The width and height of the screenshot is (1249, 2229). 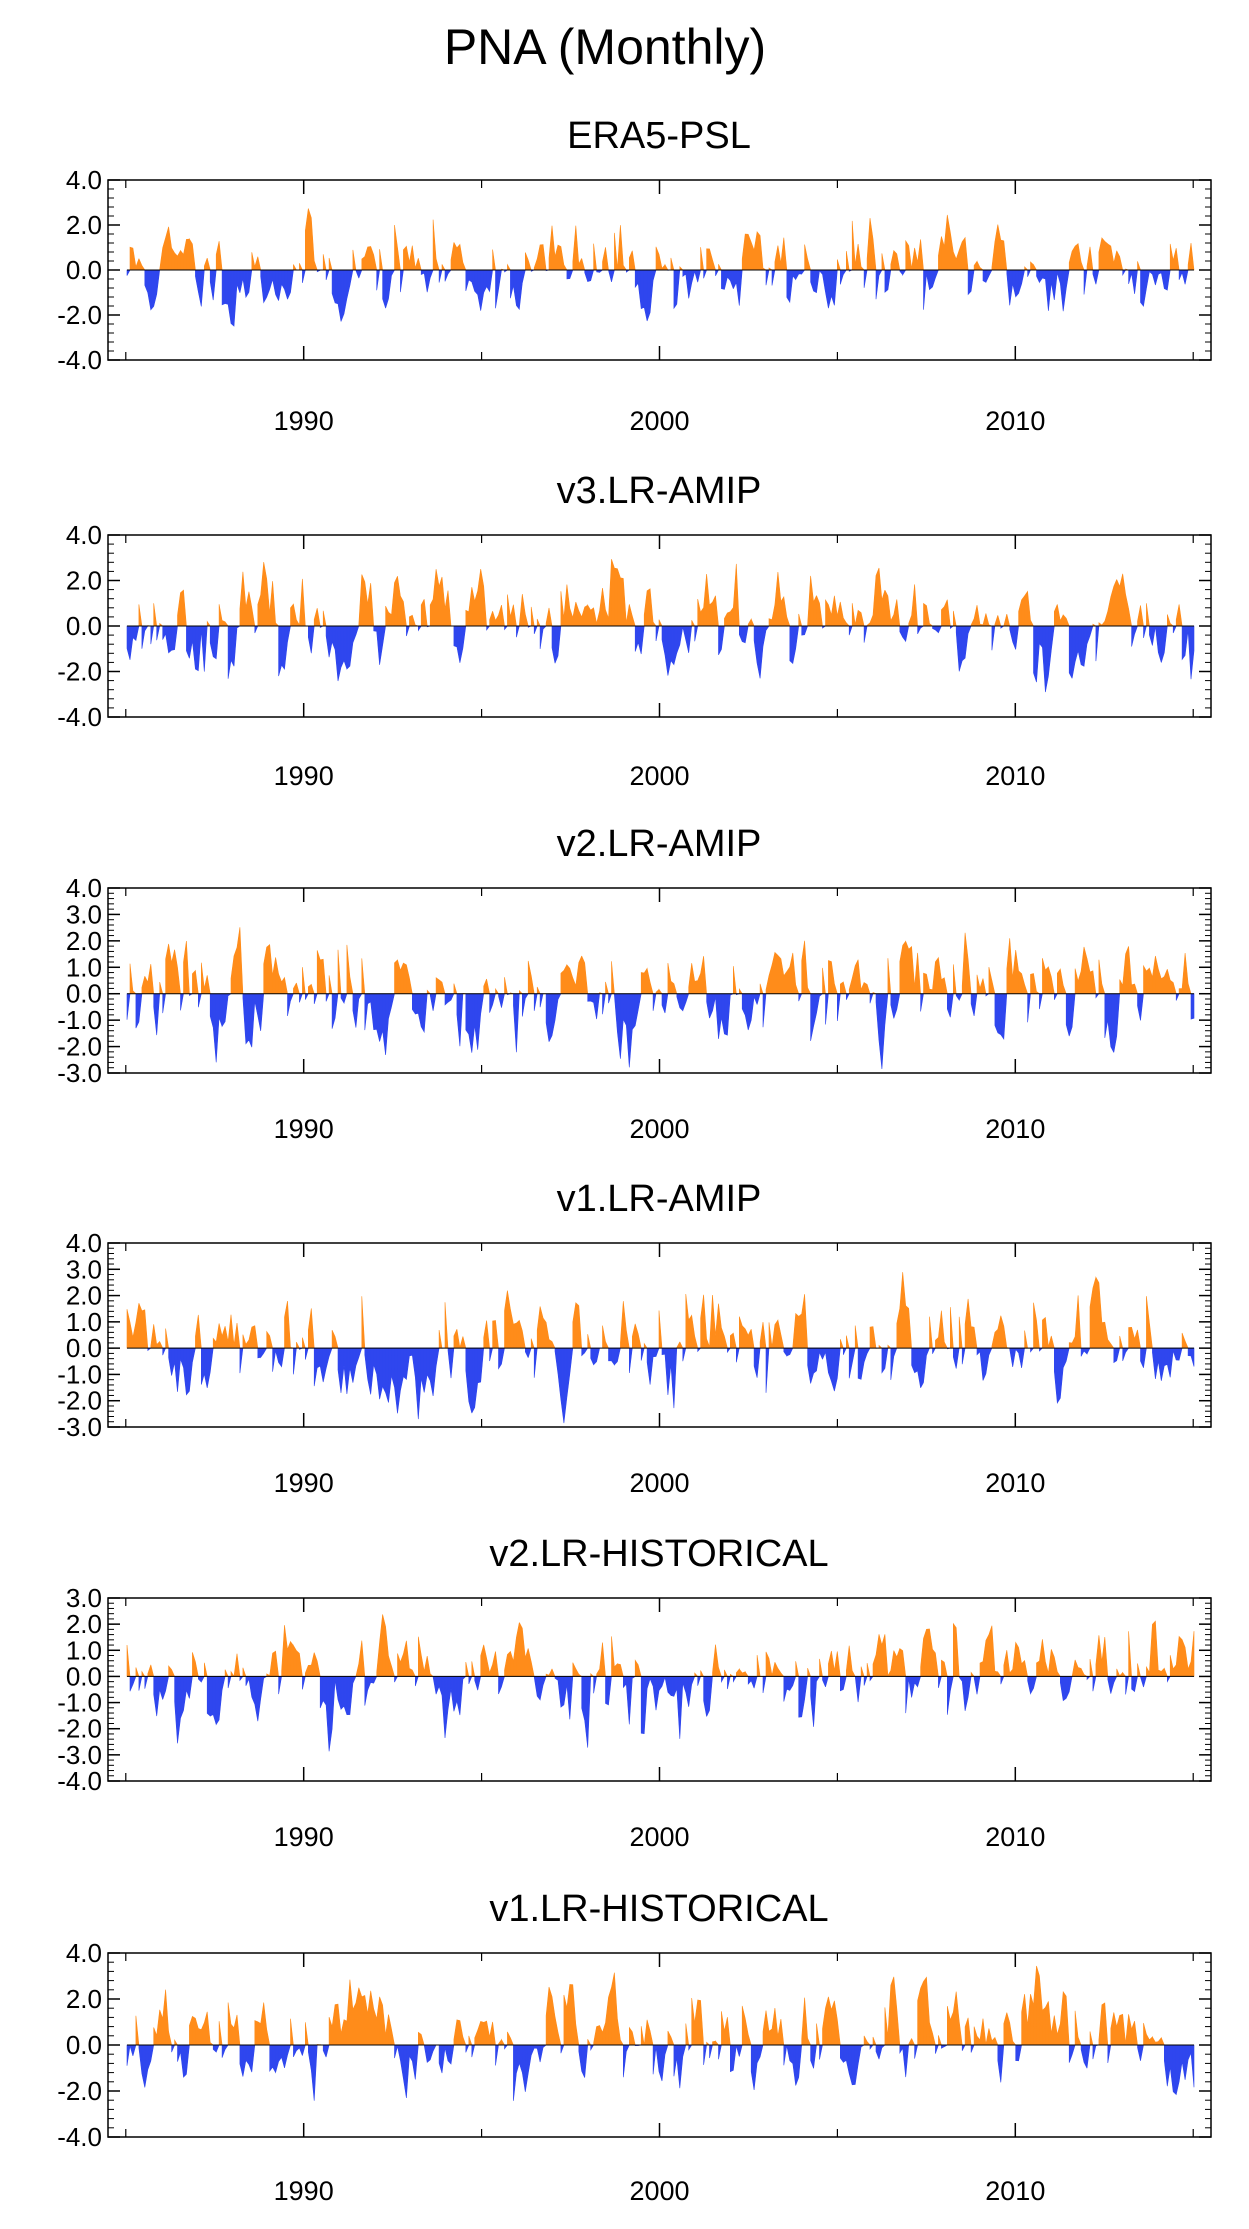 I want to click on panel-title: v2.LR-HISTORICAL, so click(x=658, y=1554).